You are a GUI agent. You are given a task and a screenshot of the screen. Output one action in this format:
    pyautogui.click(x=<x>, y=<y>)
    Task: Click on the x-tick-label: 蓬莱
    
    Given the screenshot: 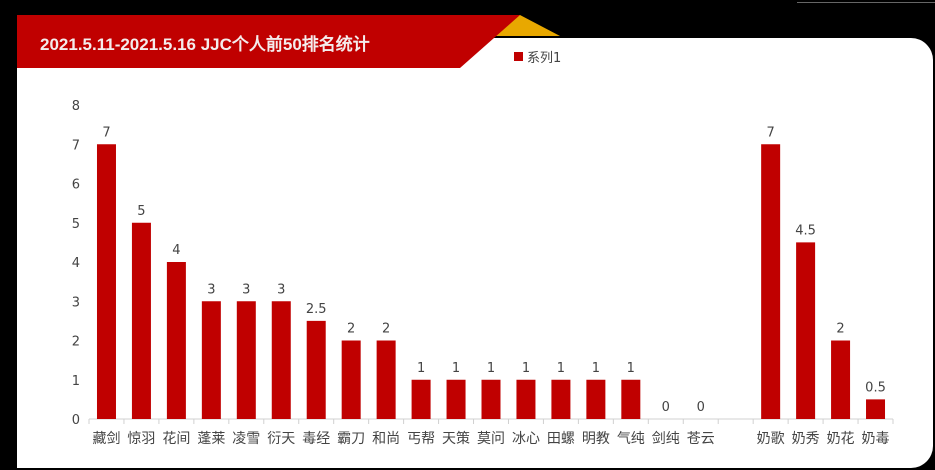 What is the action you would take?
    pyautogui.click(x=211, y=439)
    